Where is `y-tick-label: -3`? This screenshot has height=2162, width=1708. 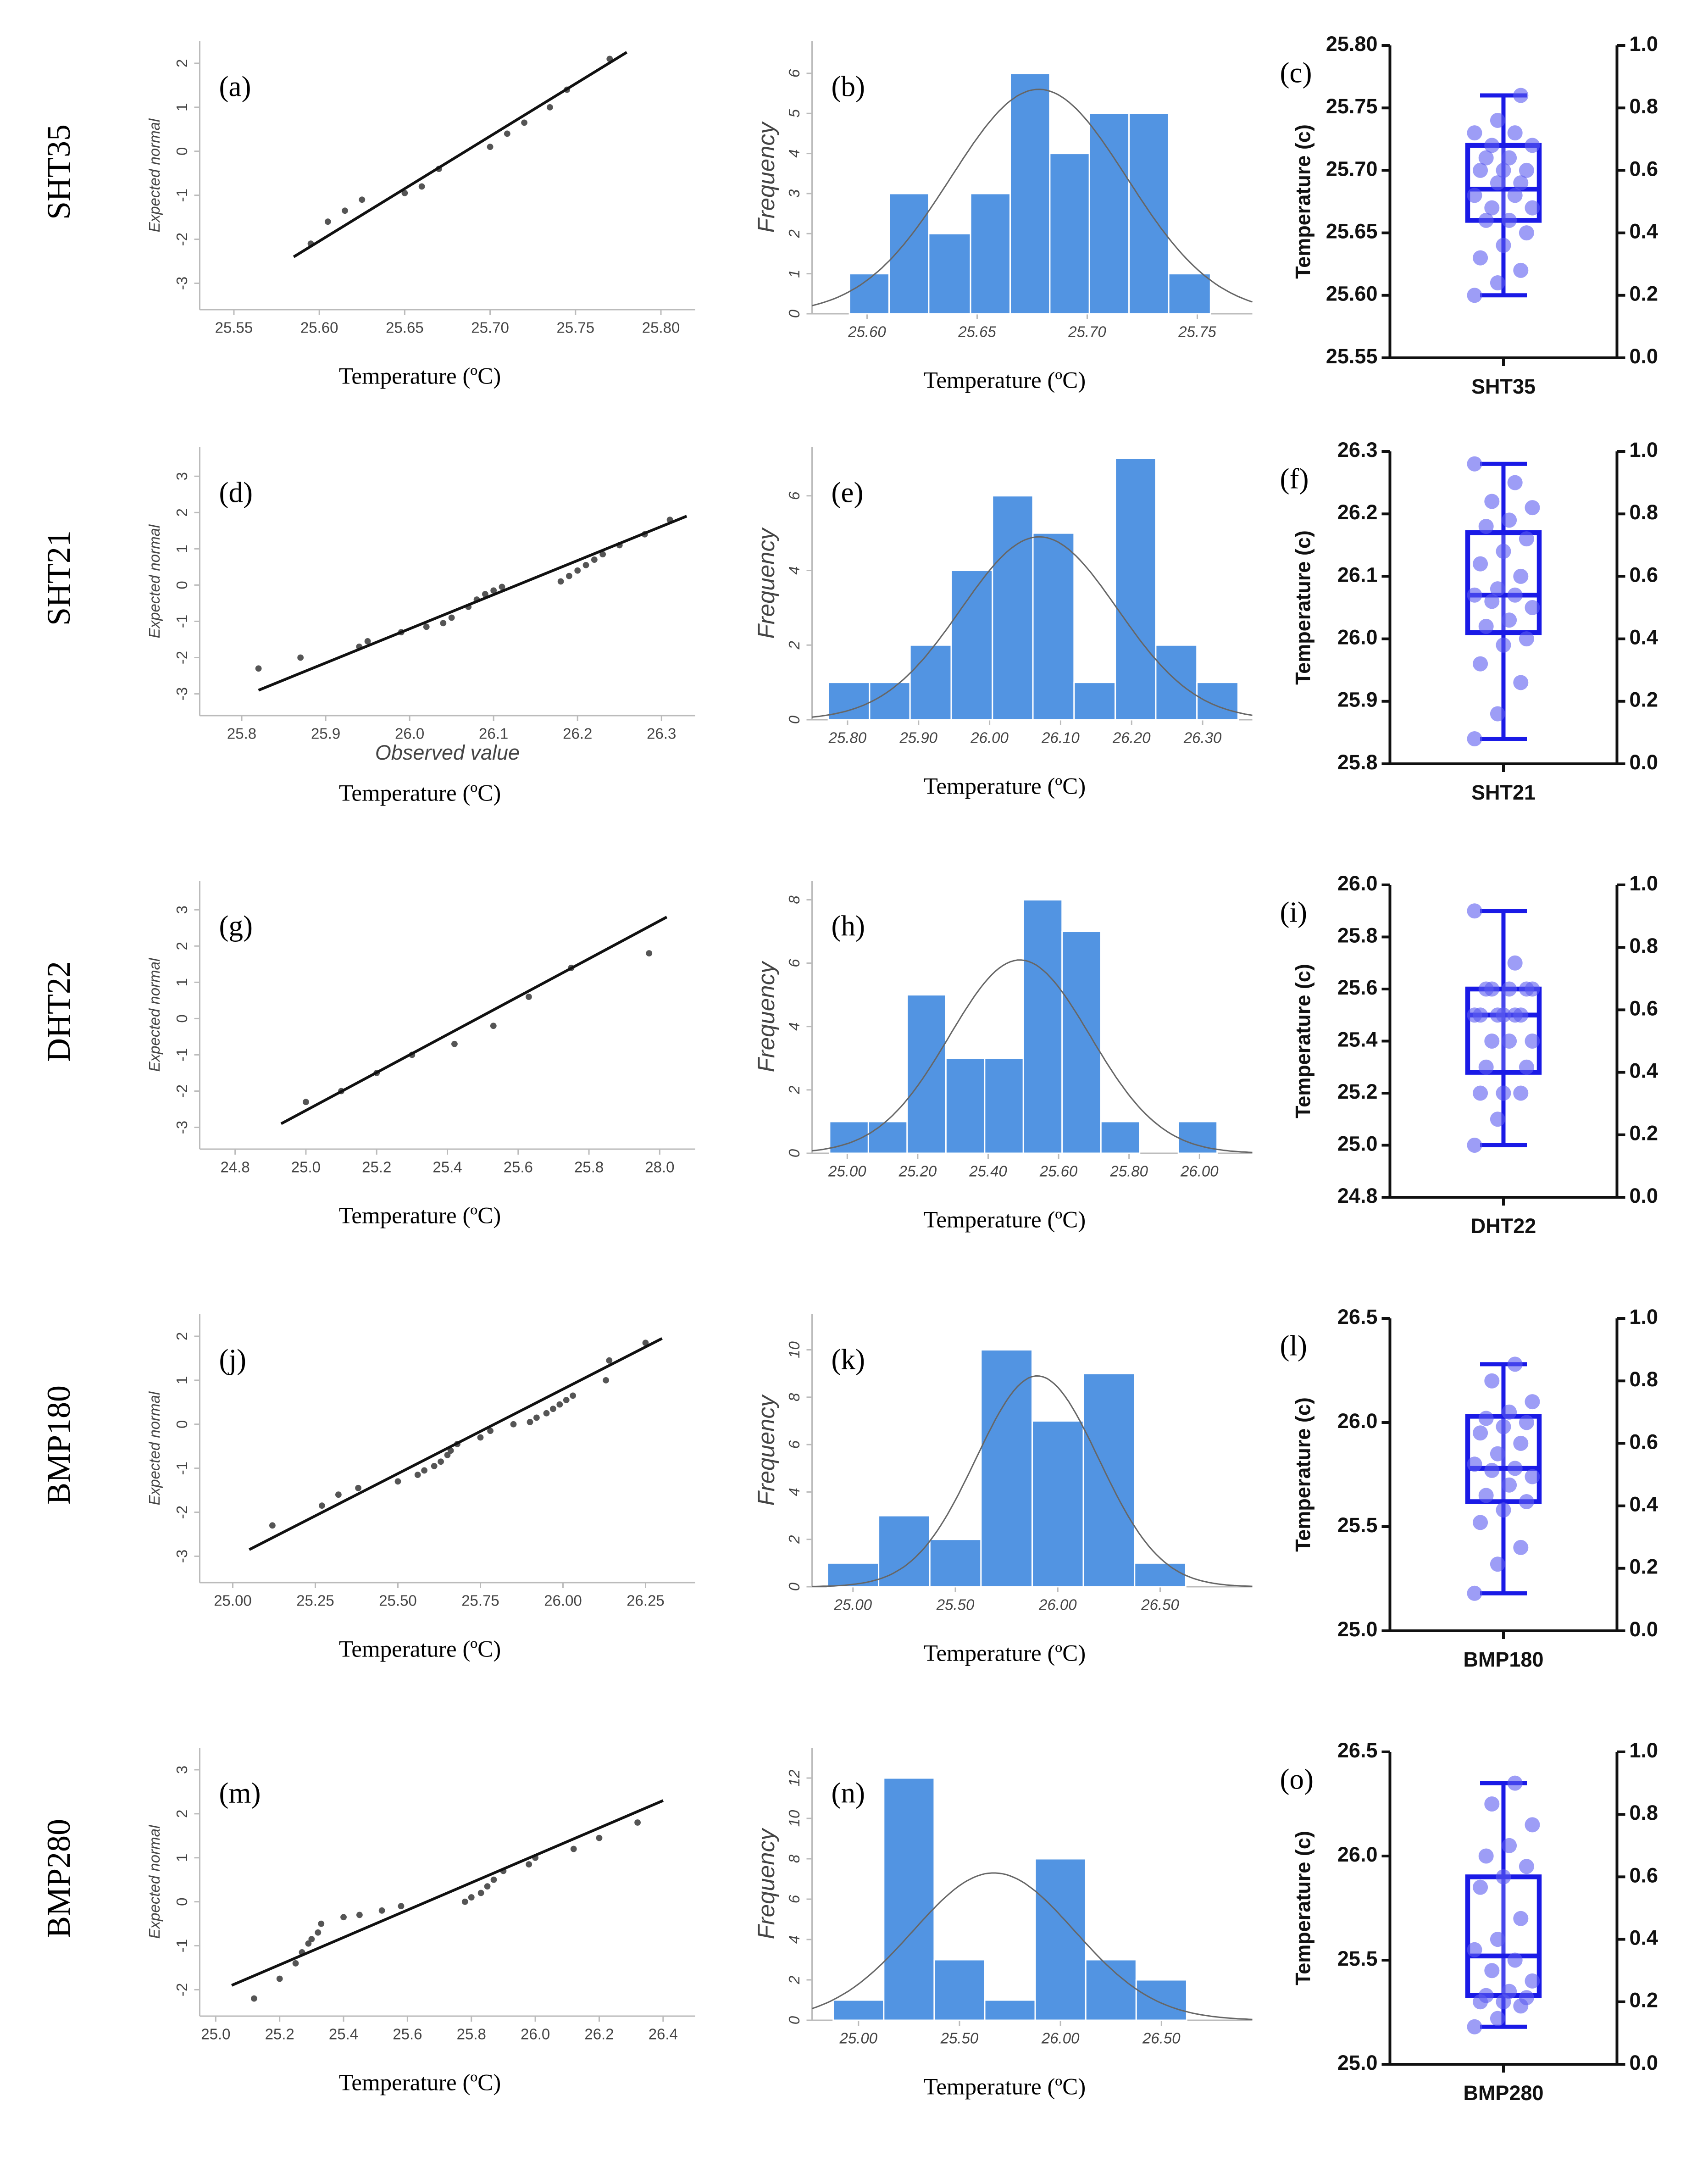
y-tick-label: -3 is located at coordinates (181, 283).